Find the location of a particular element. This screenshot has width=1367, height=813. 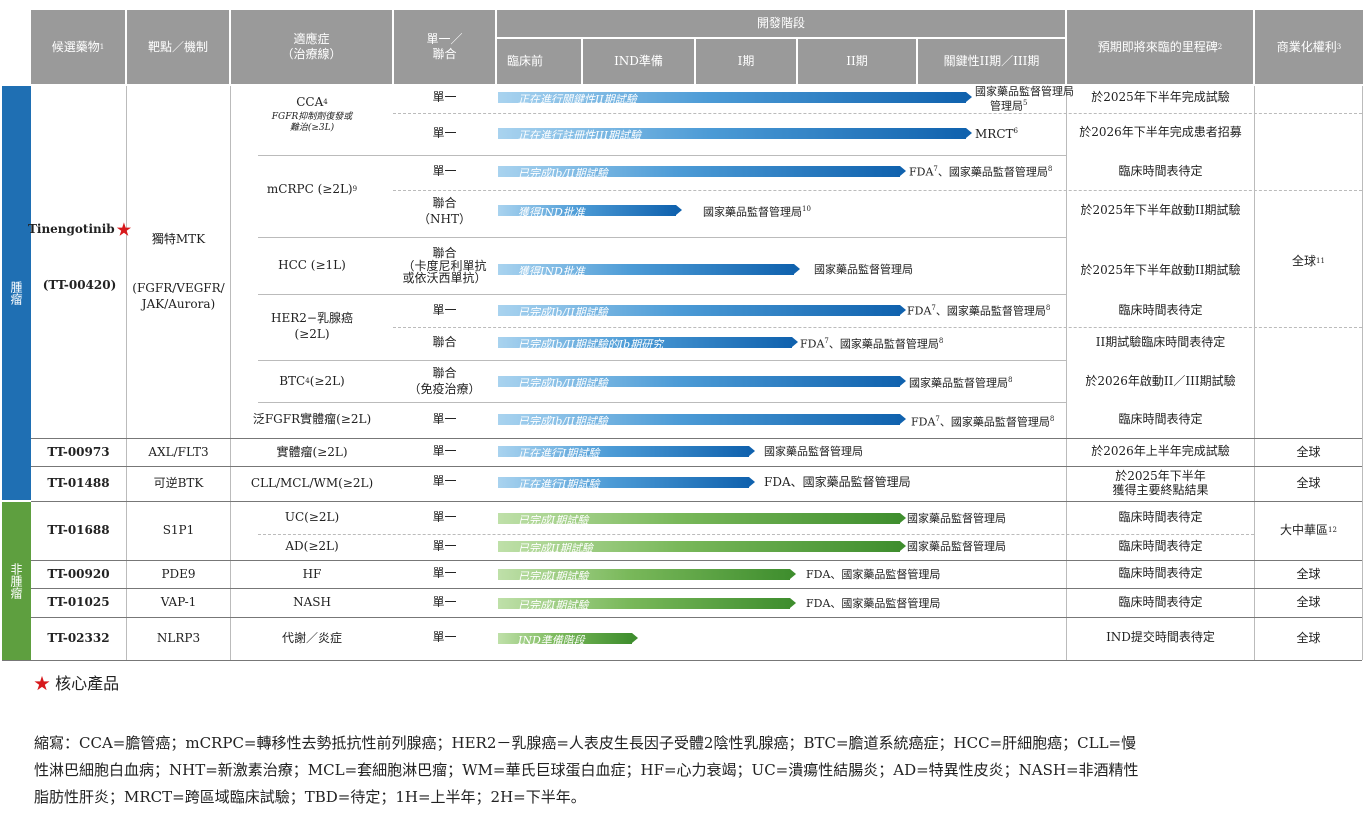

star-icon: ★ is located at coordinates (42, 683).